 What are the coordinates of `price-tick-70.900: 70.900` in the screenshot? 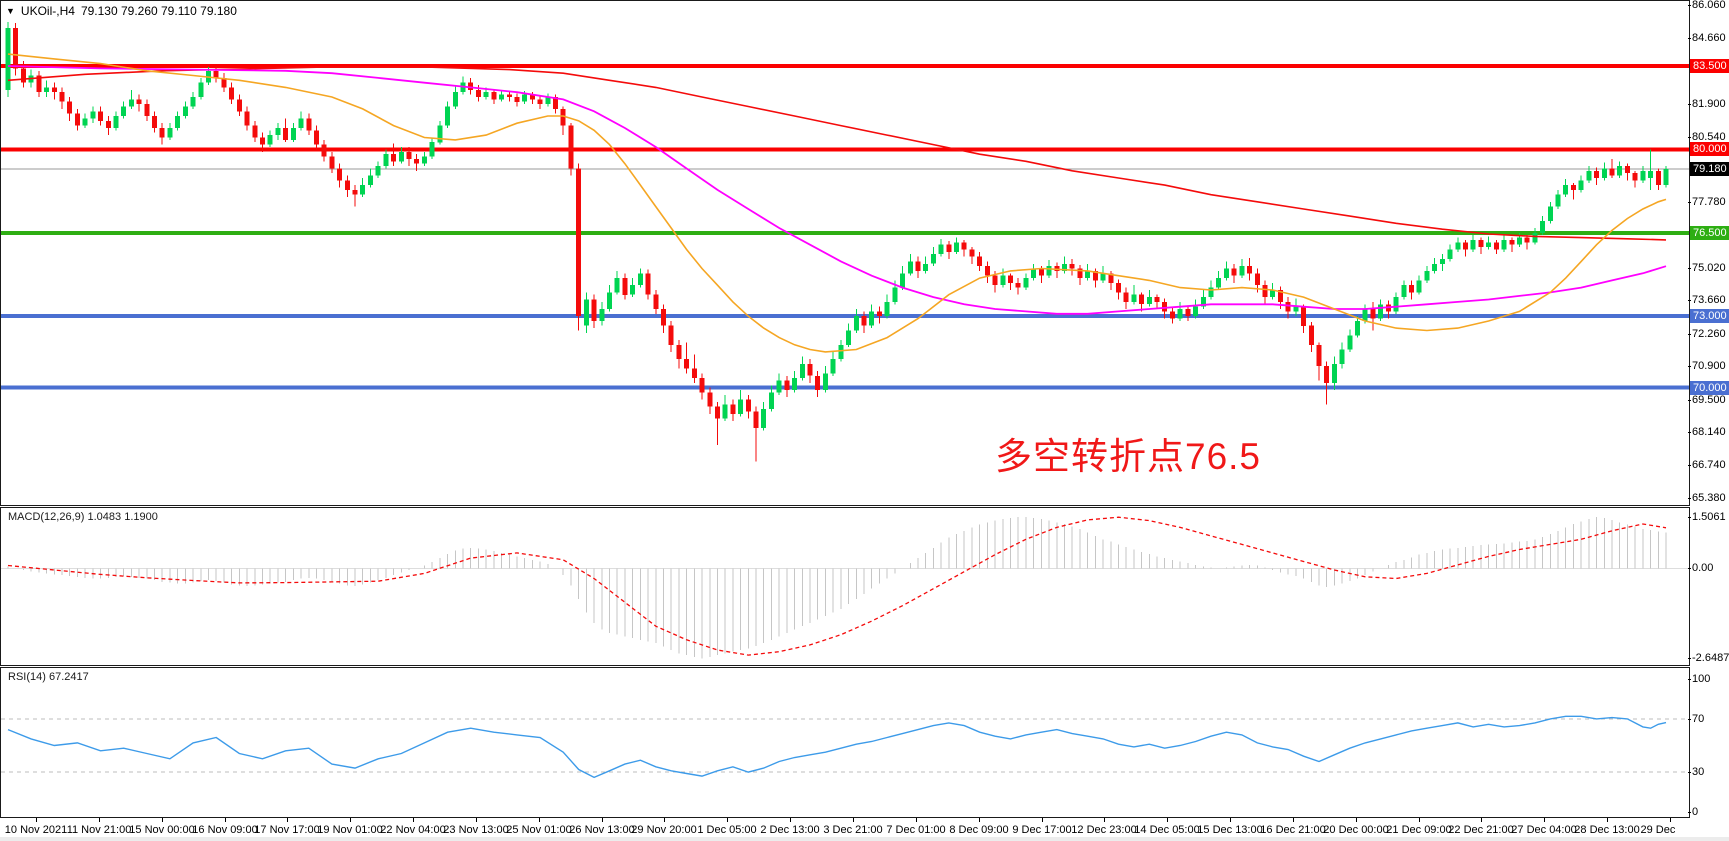 It's located at (1707, 366).